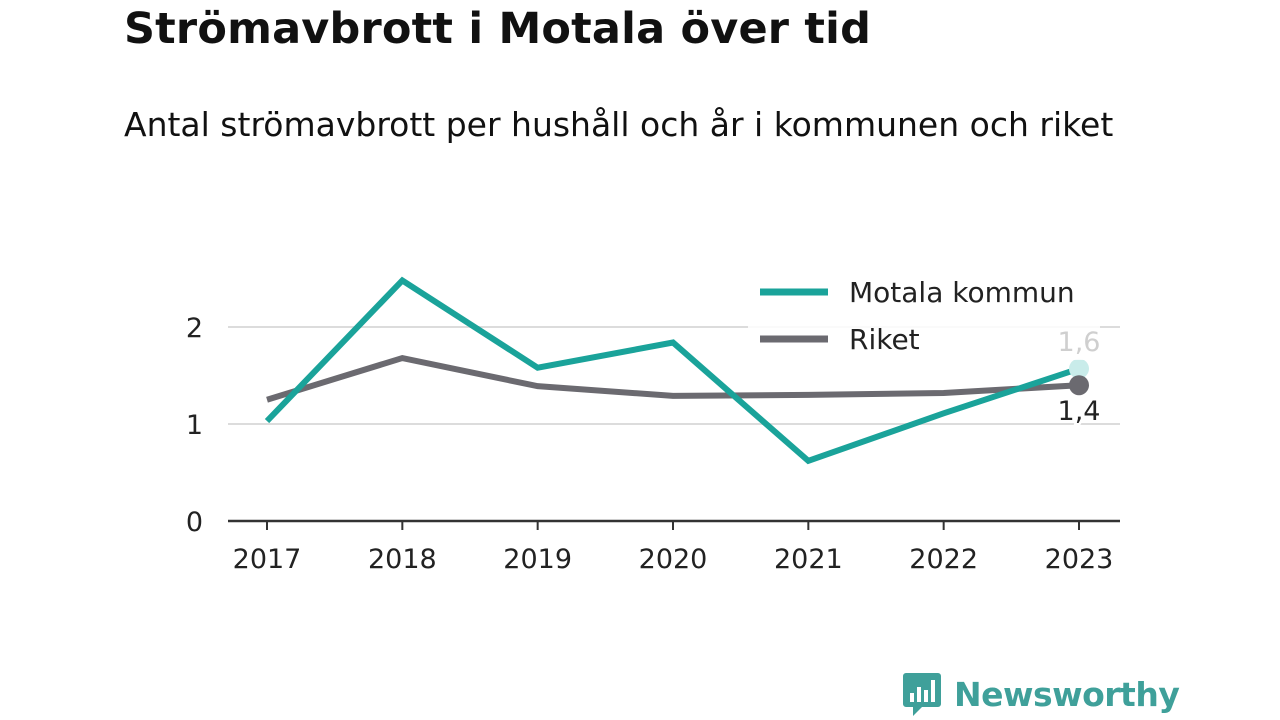 The image size is (1280, 720). I want to click on end-marker-riket, so click(1079, 385).